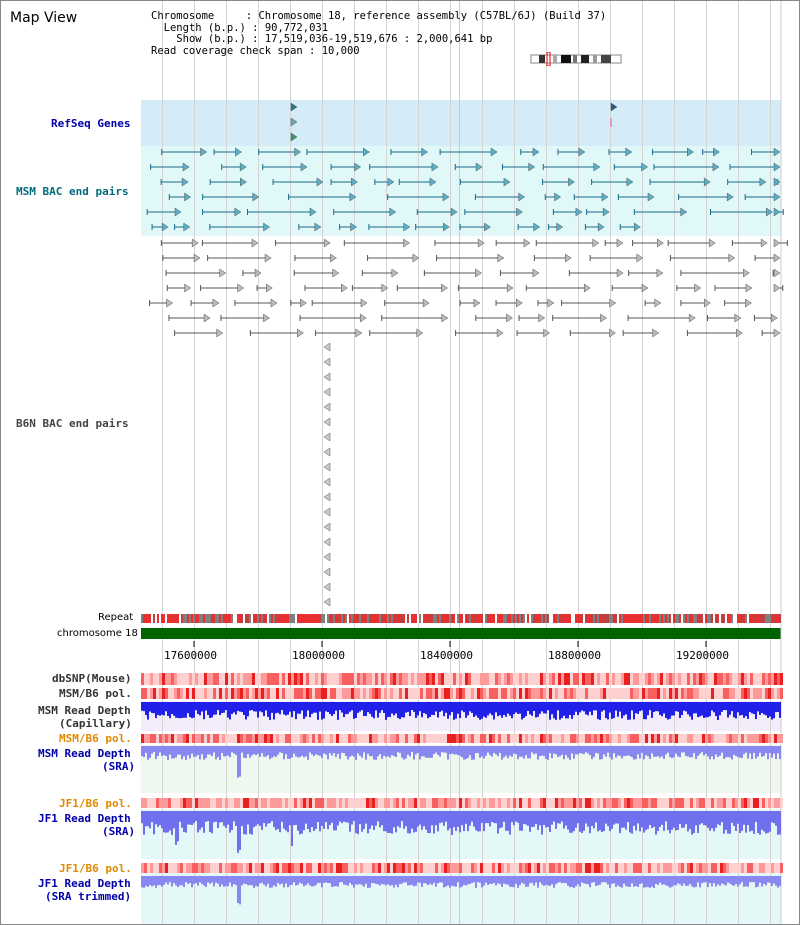 This screenshot has height=925, width=800. Describe the element at coordinates (577, 59) in the screenshot. I see `chromosome-ideogram` at that location.